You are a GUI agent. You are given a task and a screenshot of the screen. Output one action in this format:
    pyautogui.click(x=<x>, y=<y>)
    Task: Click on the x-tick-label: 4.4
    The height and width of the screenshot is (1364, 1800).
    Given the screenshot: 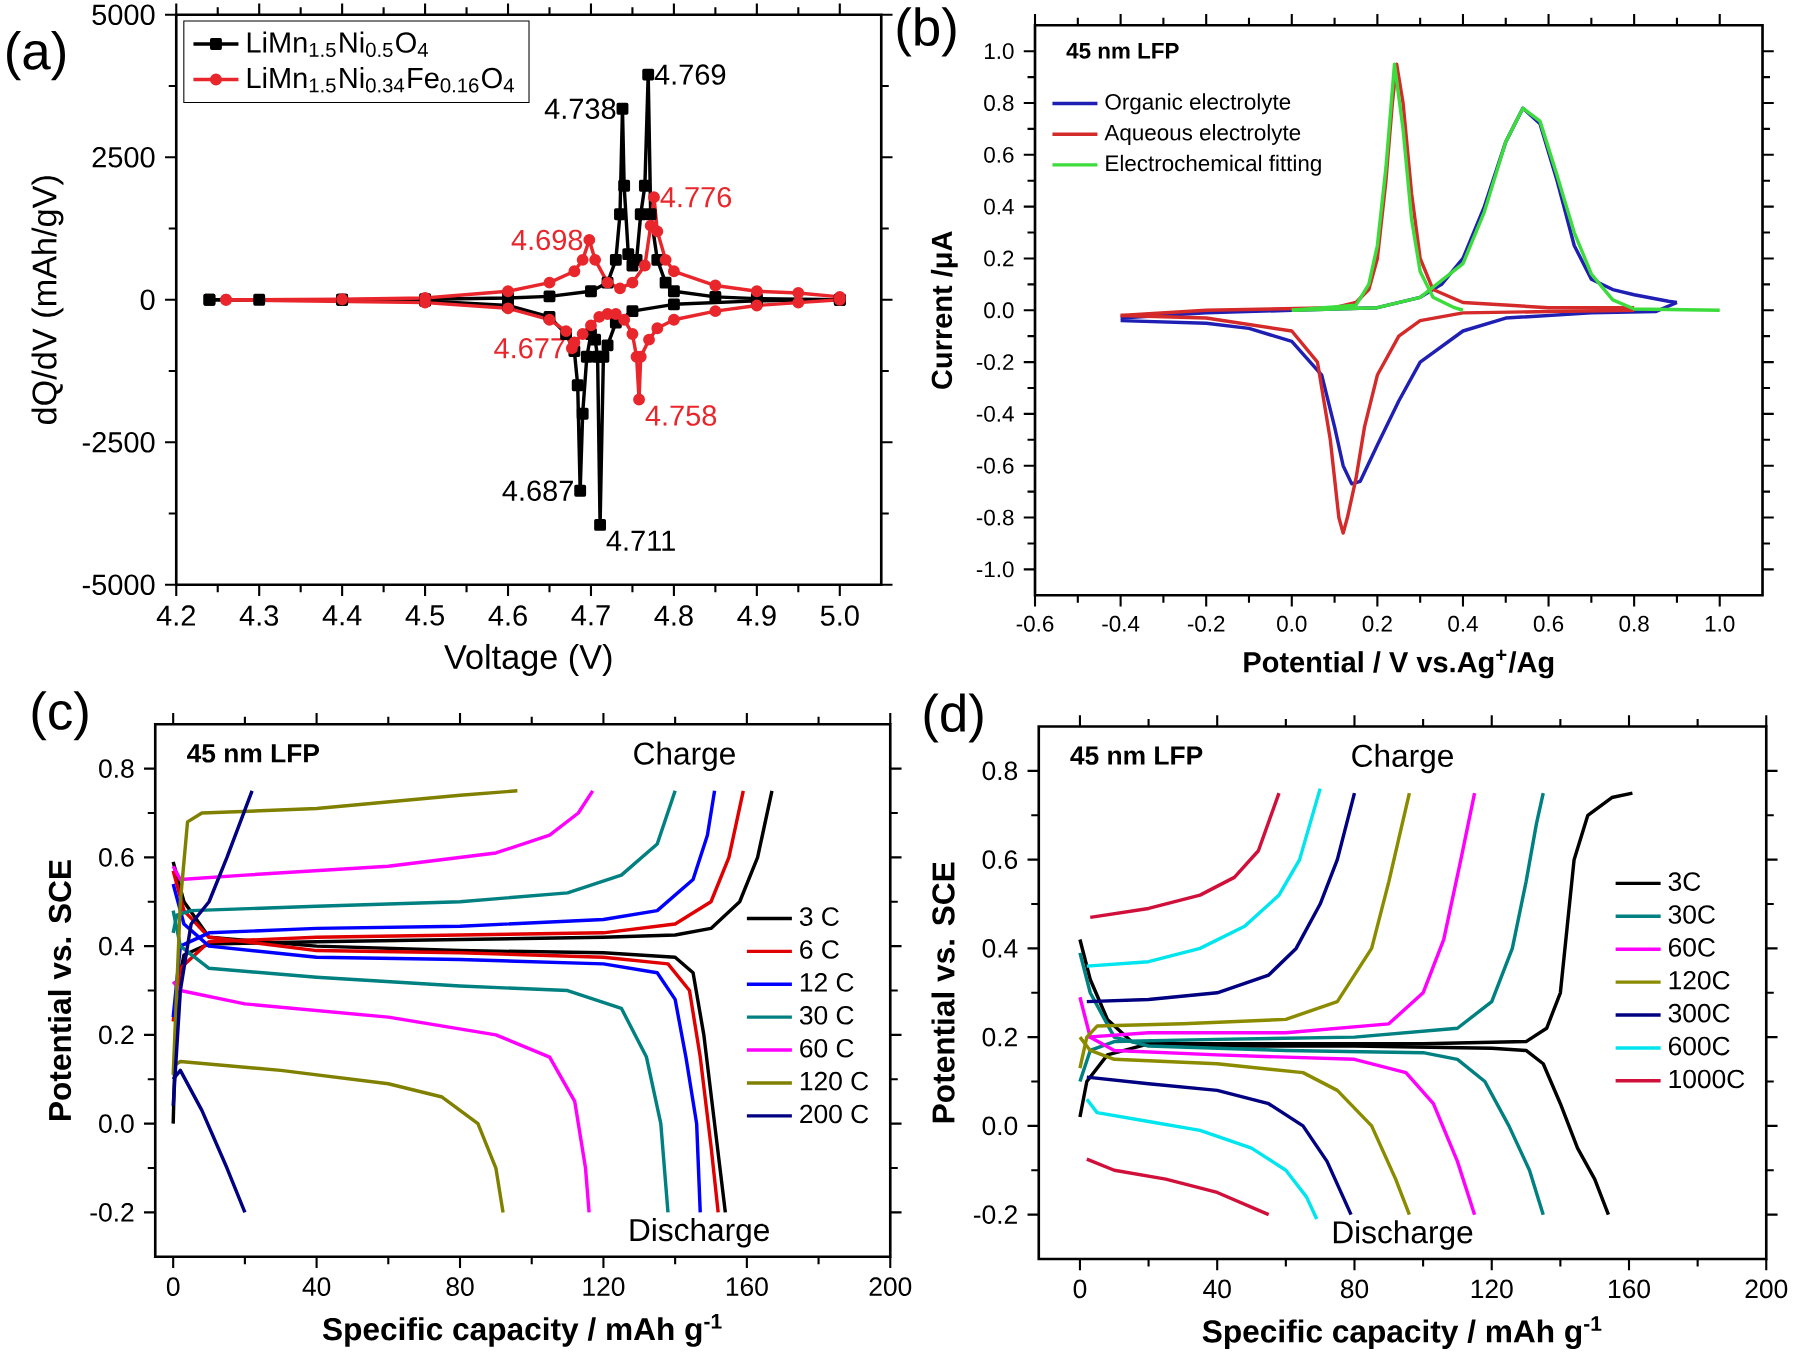 What is the action you would take?
    pyautogui.click(x=342, y=615)
    